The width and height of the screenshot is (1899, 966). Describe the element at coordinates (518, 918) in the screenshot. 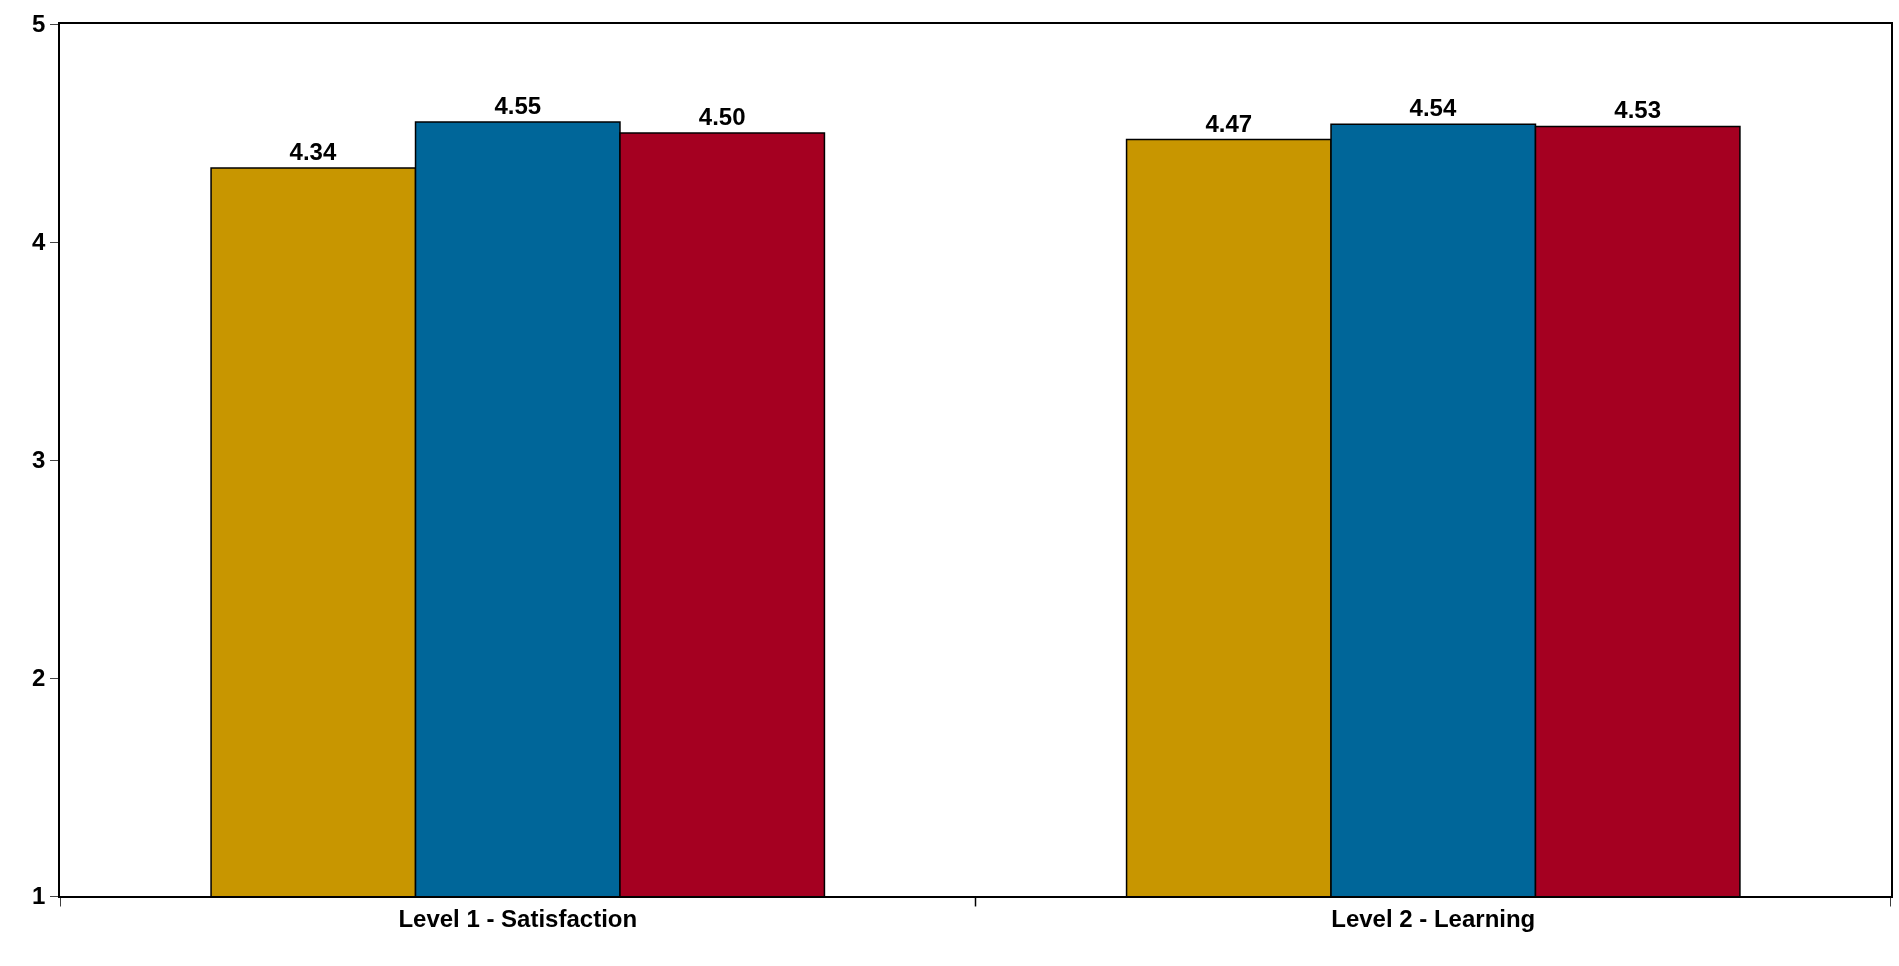

I see `x-tick-label: Level 1 - Satisfaction` at that location.